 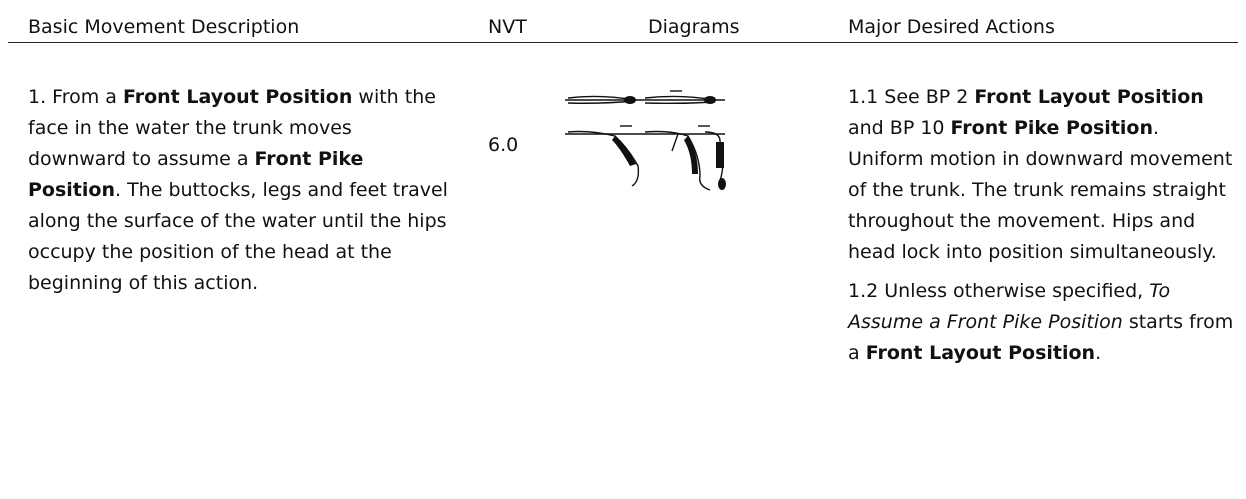 What do you see at coordinates (75, 97) in the screenshot?
I see `text-run: 1. From a` at bounding box center [75, 97].